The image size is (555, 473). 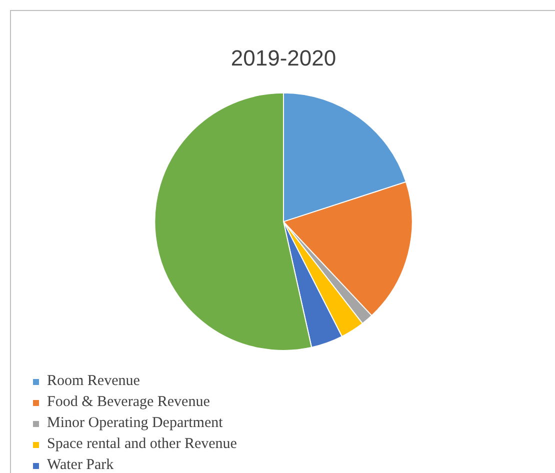 What do you see at coordinates (142, 444) in the screenshot?
I see `legend-label: Space rental and other Revenue` at bounding box center [142, 444].